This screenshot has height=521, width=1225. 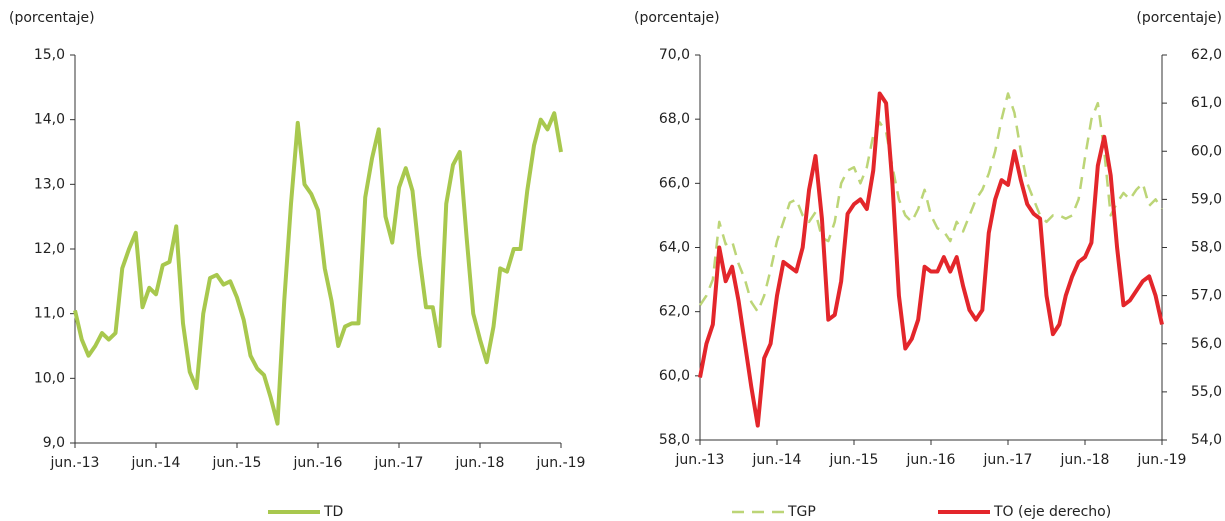 What do you see at coordinates (1206, 103) in the screenshot?
I see `y2-tick-label: 61,0` at bounding box center [1206, 103].